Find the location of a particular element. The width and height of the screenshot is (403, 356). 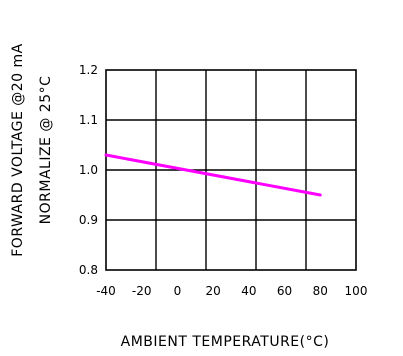

y-tick-label: 0.8 is located at coordinates (88, 270).